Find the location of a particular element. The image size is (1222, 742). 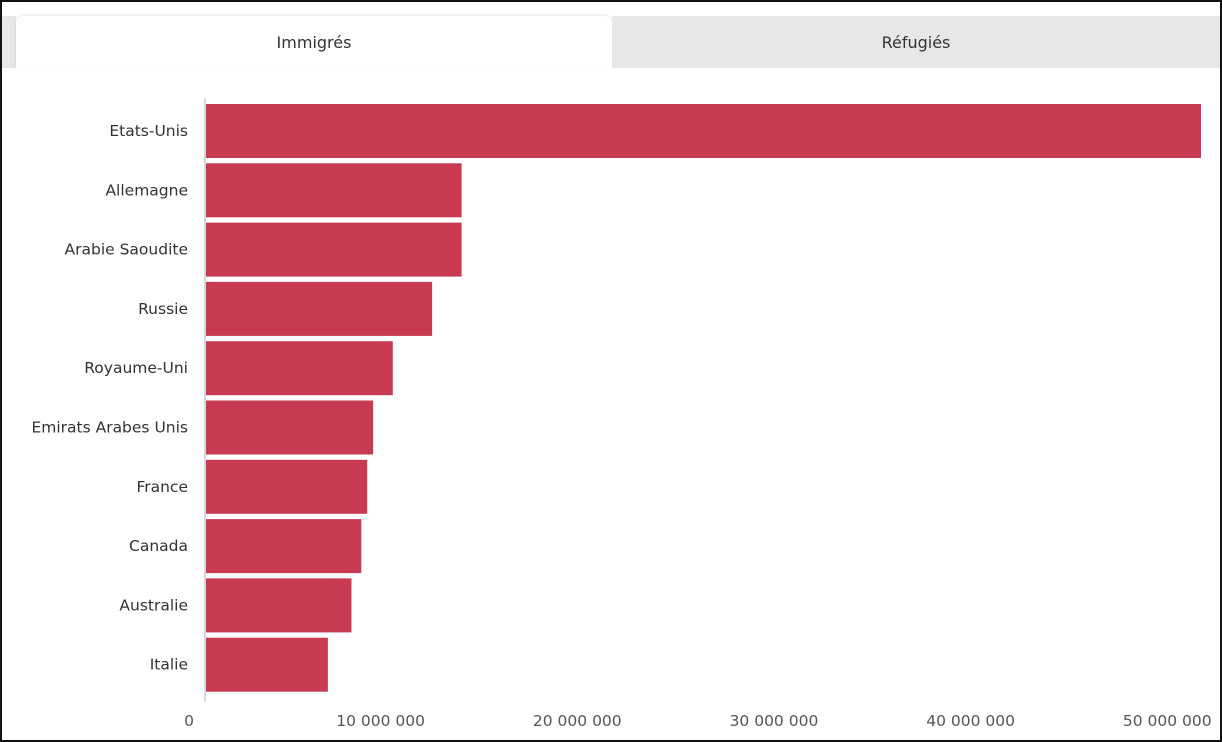

tab-bar-background is located at coordinates (9, 42).